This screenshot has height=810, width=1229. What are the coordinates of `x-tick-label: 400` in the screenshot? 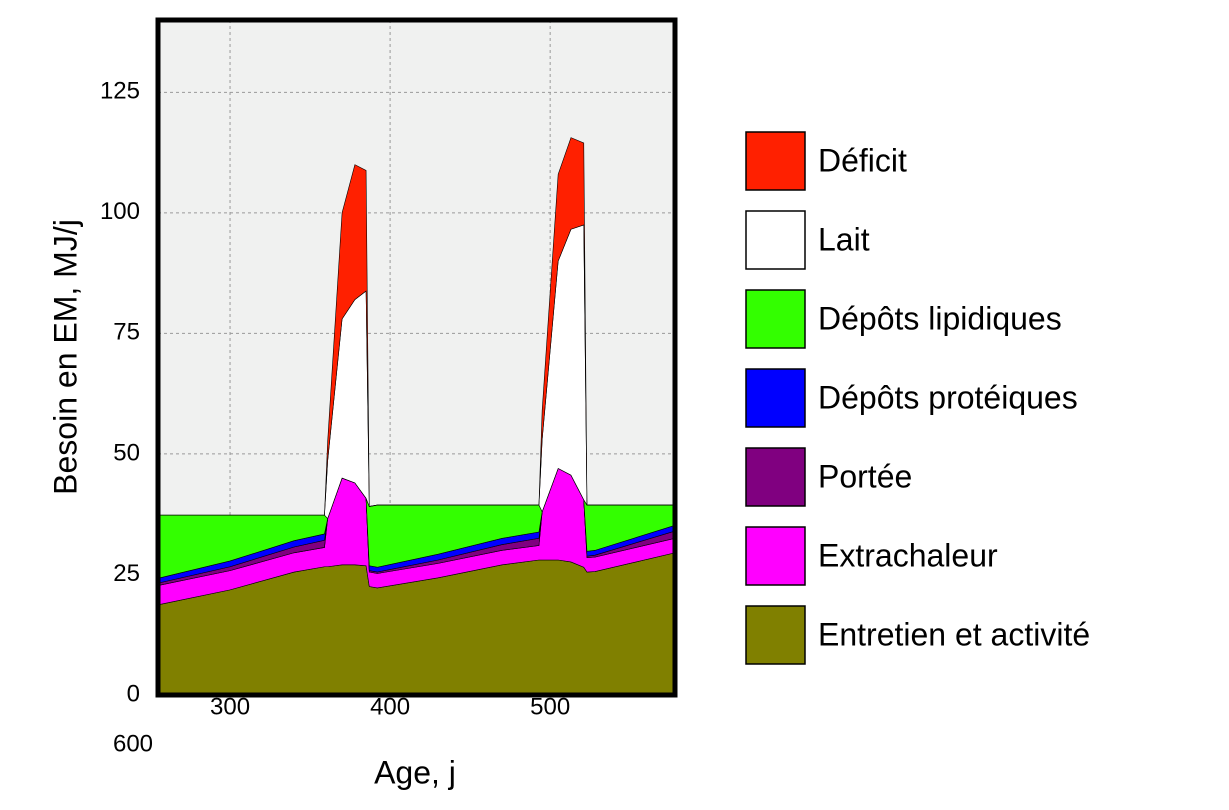 It's located at (390, 706).